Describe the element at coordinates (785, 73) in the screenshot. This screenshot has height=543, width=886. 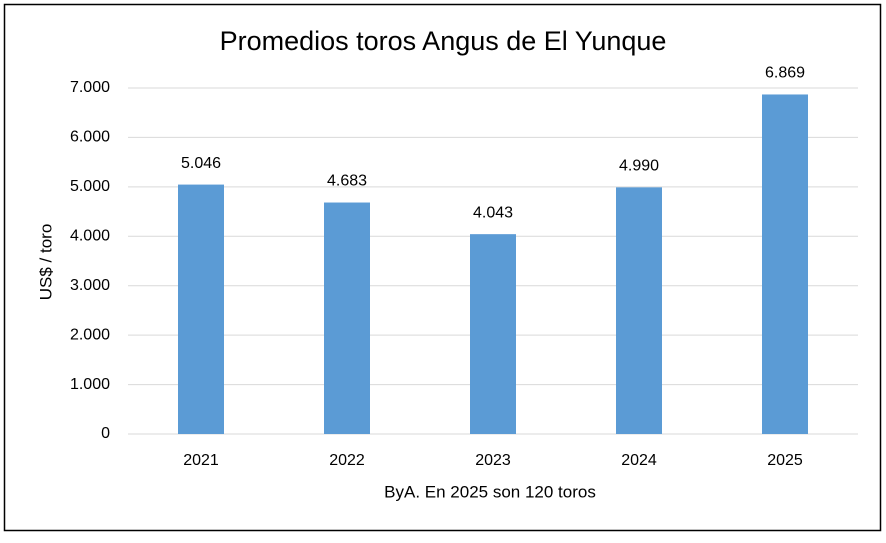
I see `value-label: 6.869` at that location.